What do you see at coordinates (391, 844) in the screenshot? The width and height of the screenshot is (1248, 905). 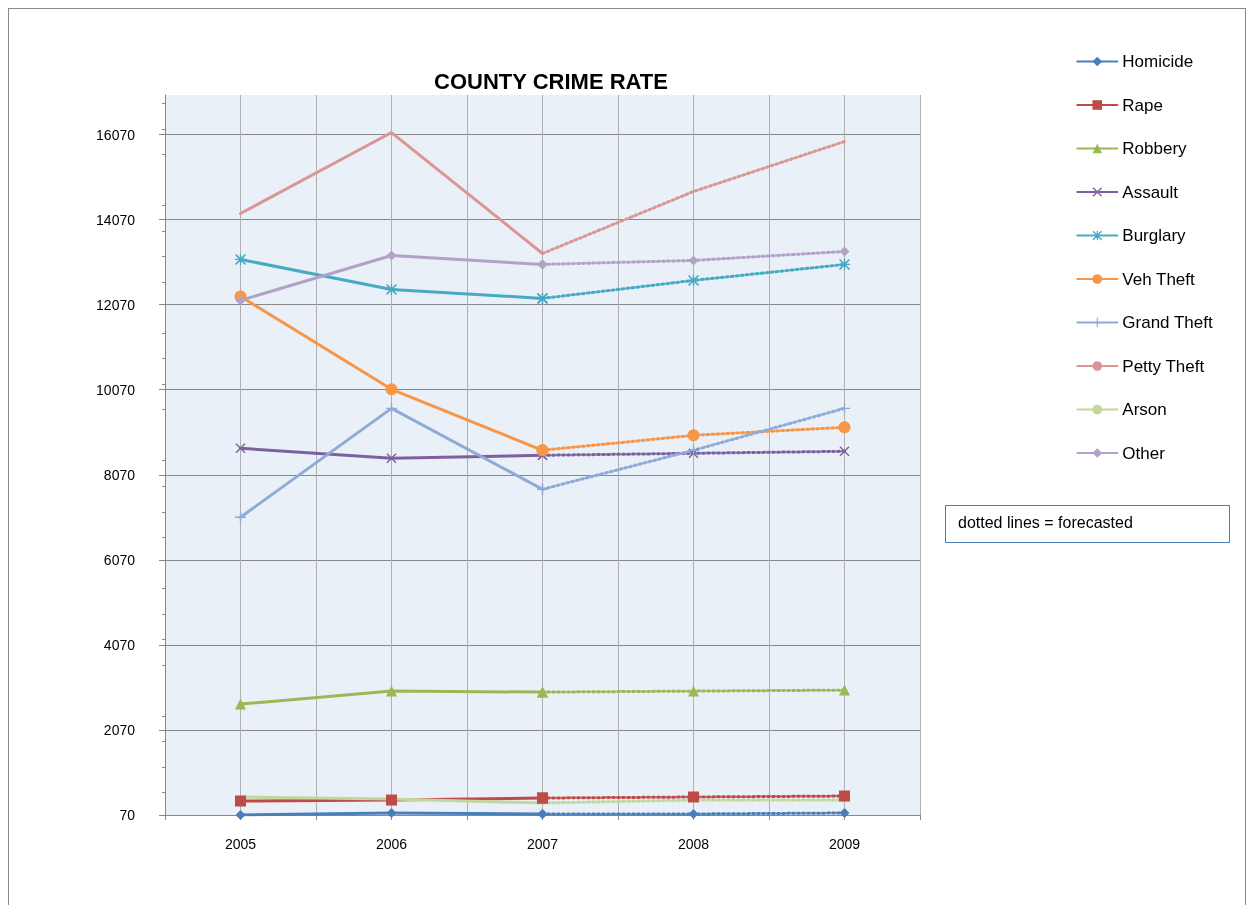 I see `x-tick-label: 2006` at bounding box center [391, 844].